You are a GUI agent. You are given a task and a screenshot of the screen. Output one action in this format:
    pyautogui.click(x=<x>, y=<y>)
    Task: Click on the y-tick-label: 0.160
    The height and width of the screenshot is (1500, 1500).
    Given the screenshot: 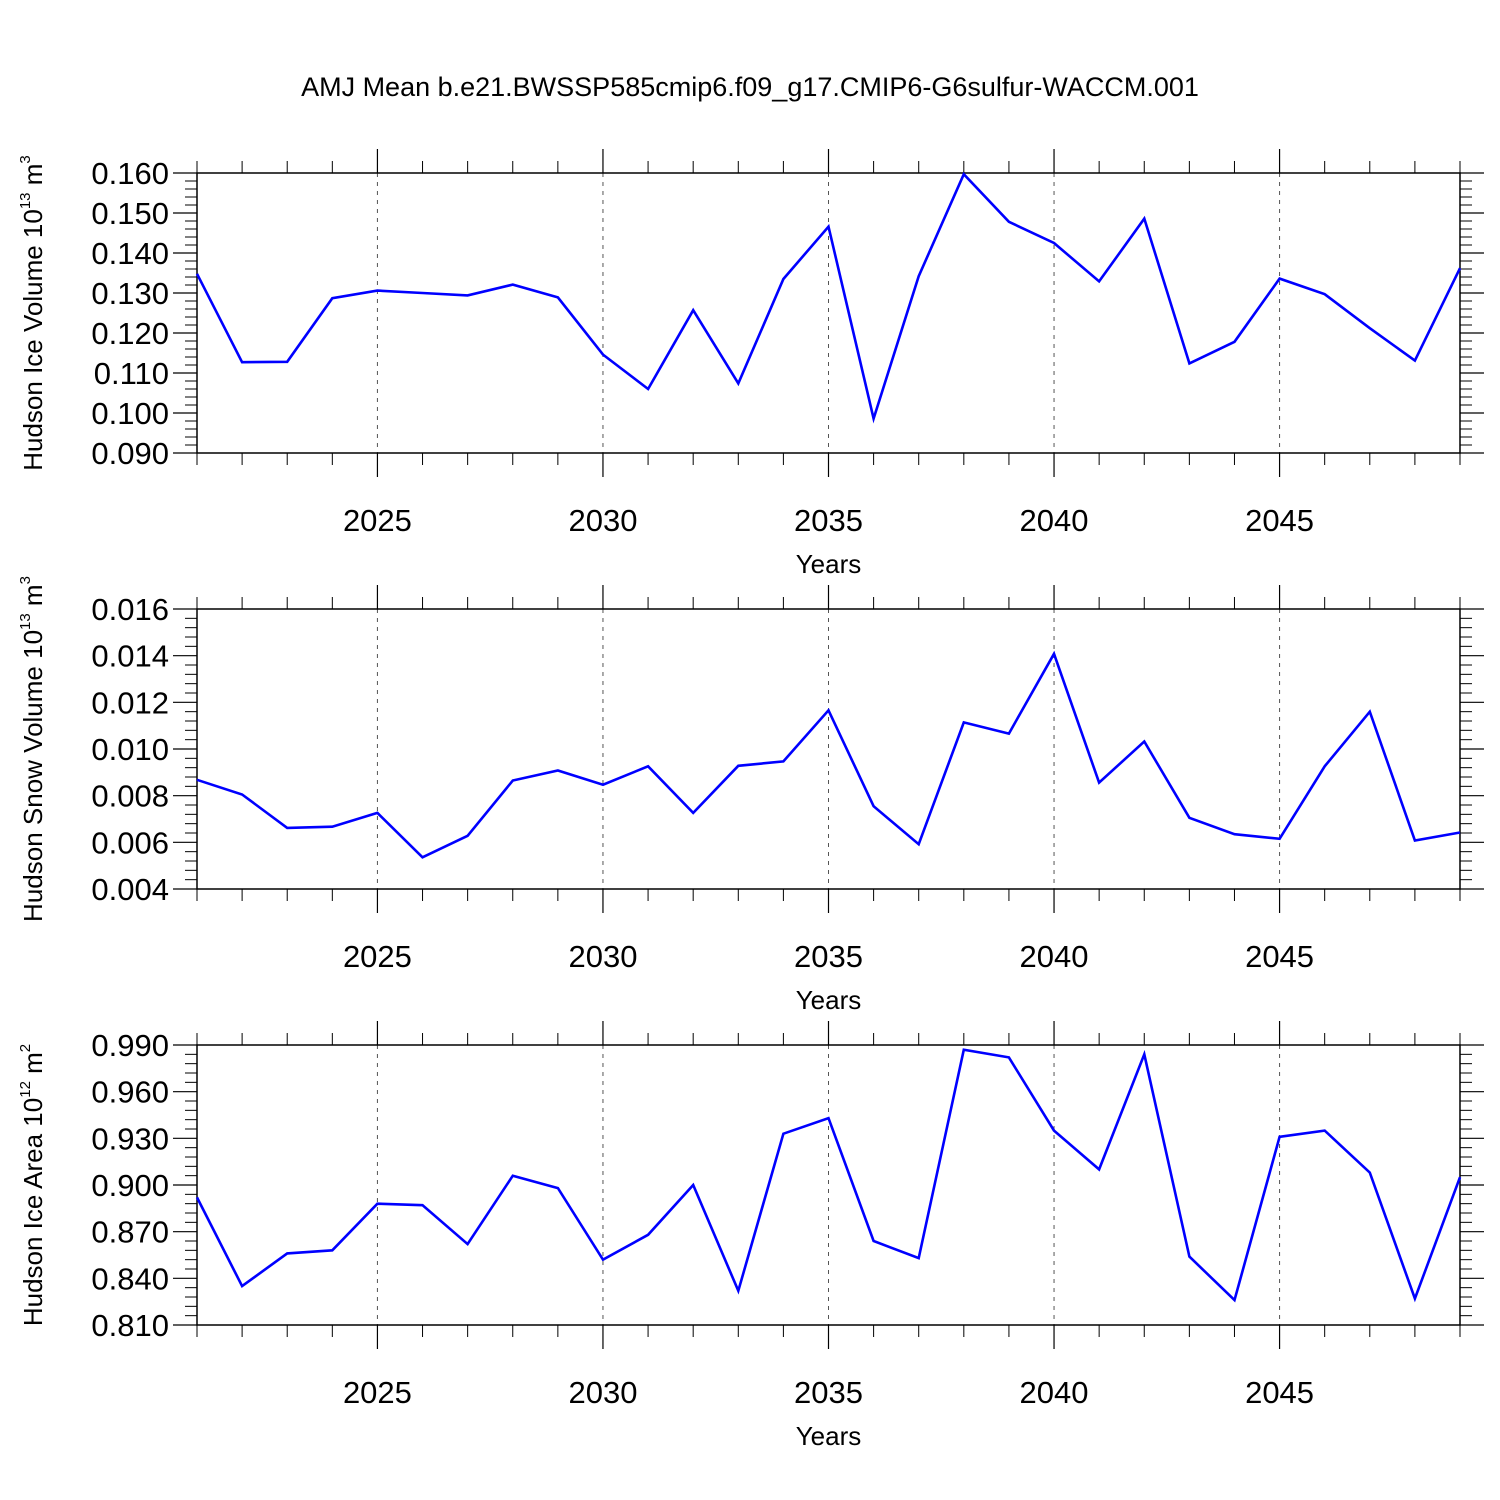 What is the action you would take?
    pyautogui.click(x=130, y=173)
    